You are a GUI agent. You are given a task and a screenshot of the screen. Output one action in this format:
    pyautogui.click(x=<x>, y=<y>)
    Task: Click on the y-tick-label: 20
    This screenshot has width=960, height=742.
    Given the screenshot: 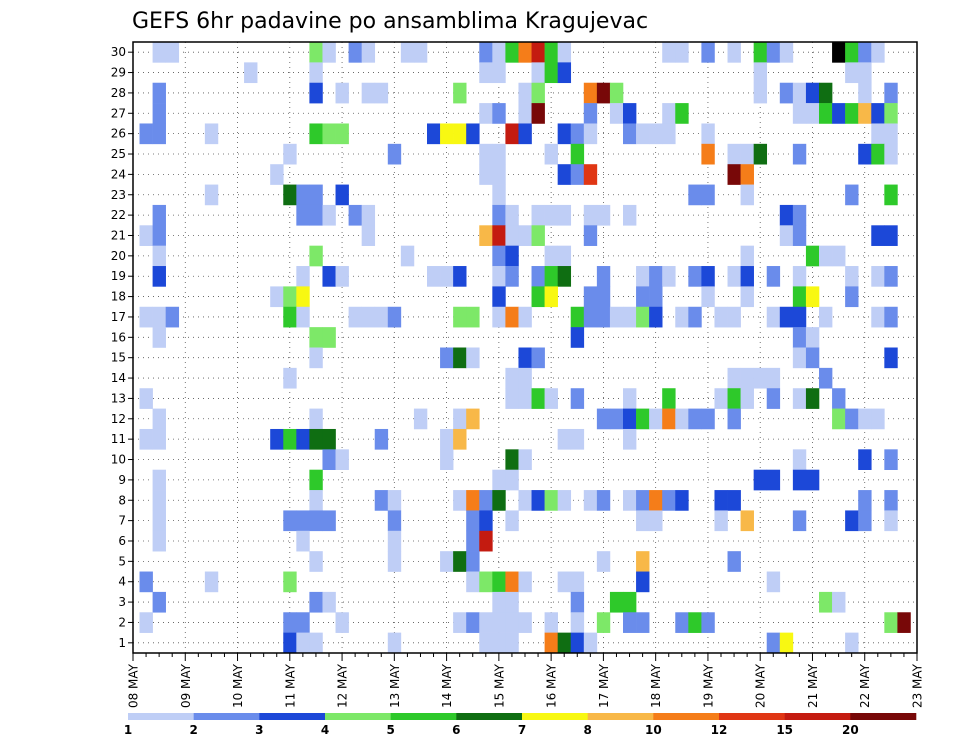 What is the action you would take?
    pyautogui.click(x=118, y=256)
    